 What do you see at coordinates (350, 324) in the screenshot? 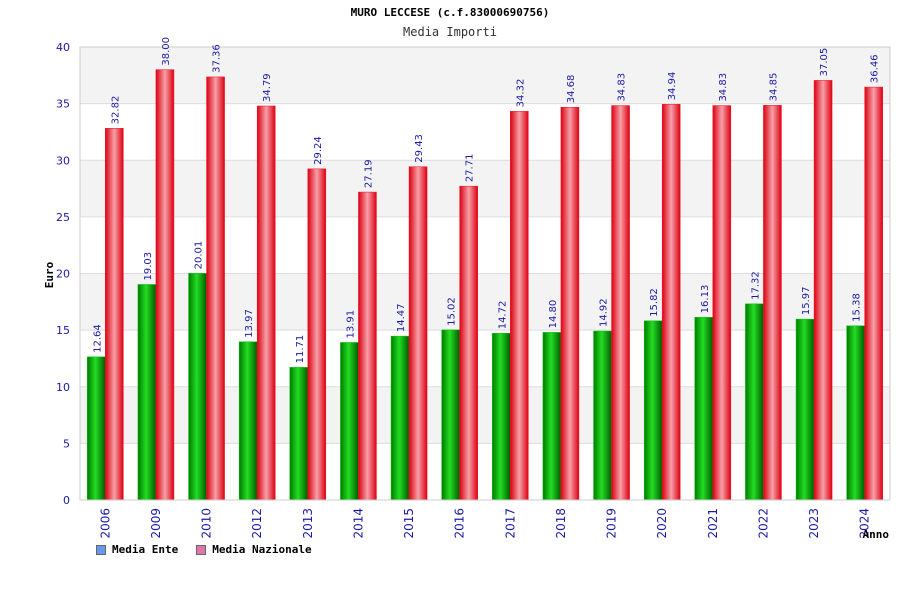
I see `data-label-media-ente: 13.91` at bounding box center [350, 324].